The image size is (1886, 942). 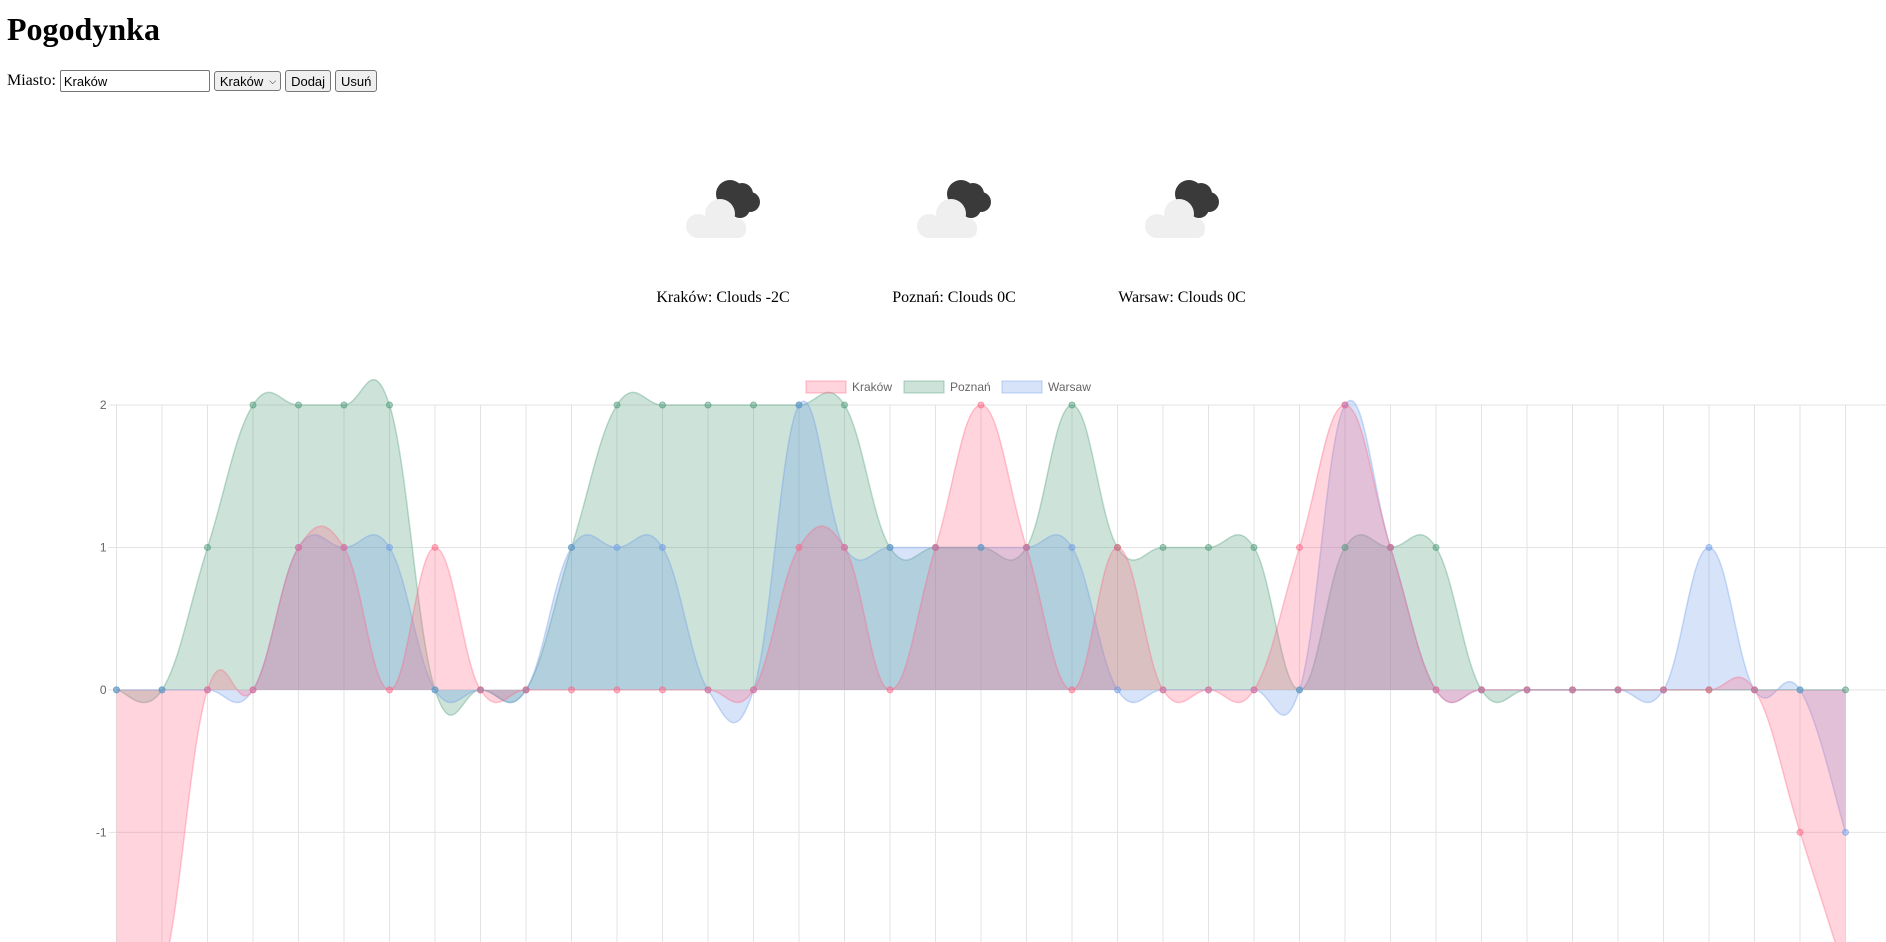 What do you see at coordinates (273, 80) in the screenshot?
I see `chevron-down-icon: ⌵` at bounding box center [273, 80].